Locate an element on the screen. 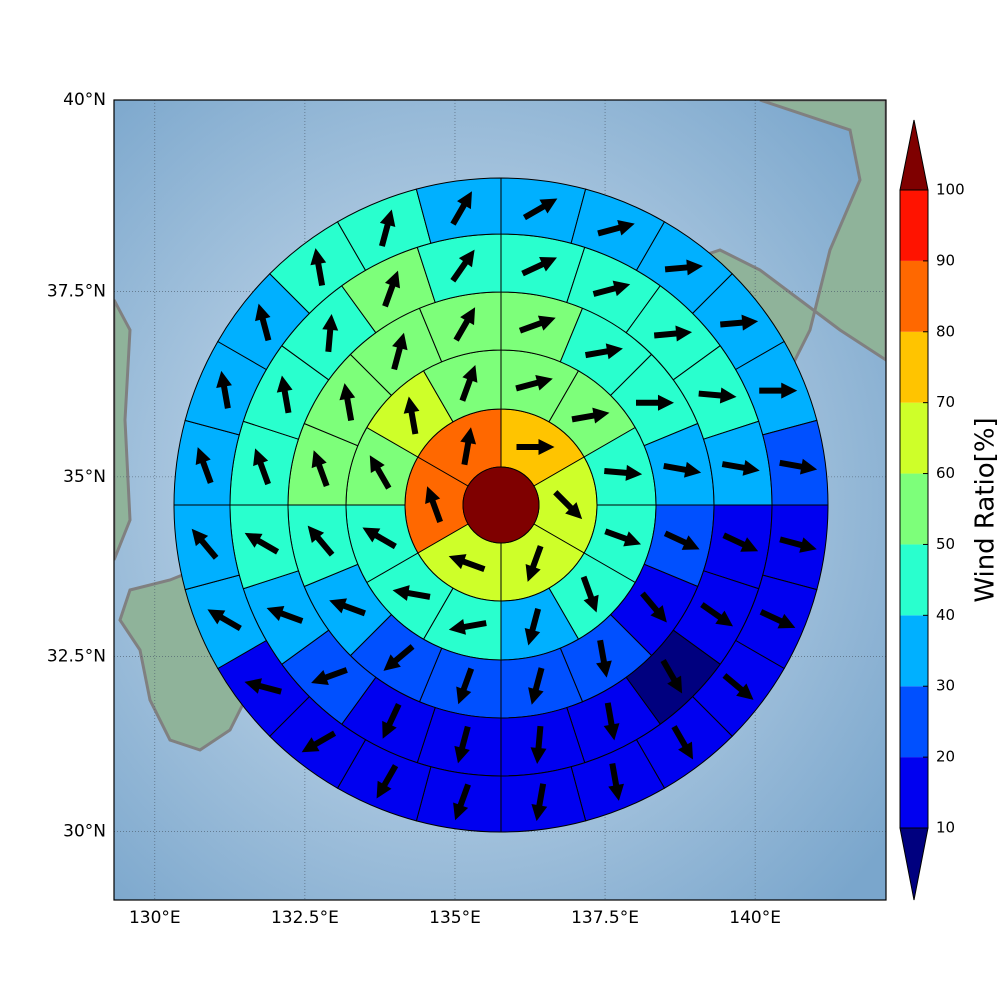  center-cell is located at coordinates (501, 505).